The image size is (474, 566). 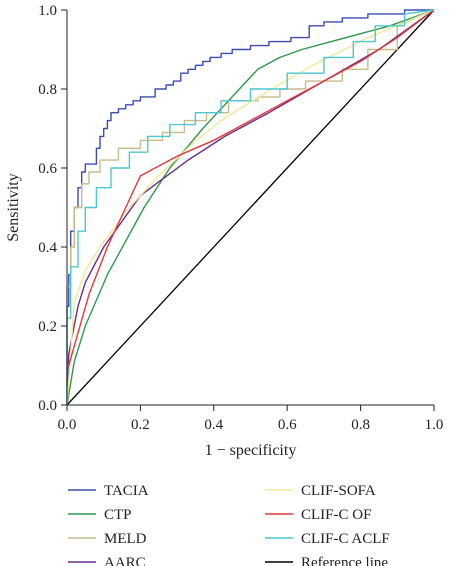 What do you see at coordinates (47, 248) in the screenshot?
I see `y-tick-label: 0.4` at bounding box center [47, 248].